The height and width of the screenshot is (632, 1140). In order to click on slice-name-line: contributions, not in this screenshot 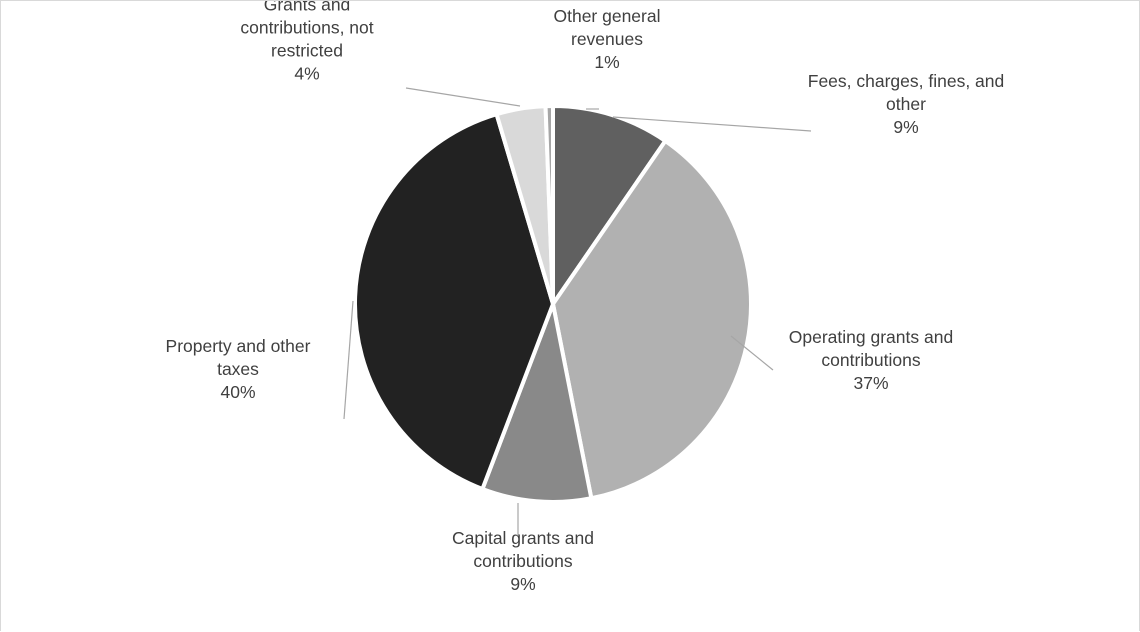, I will do `click(306, 28)`.